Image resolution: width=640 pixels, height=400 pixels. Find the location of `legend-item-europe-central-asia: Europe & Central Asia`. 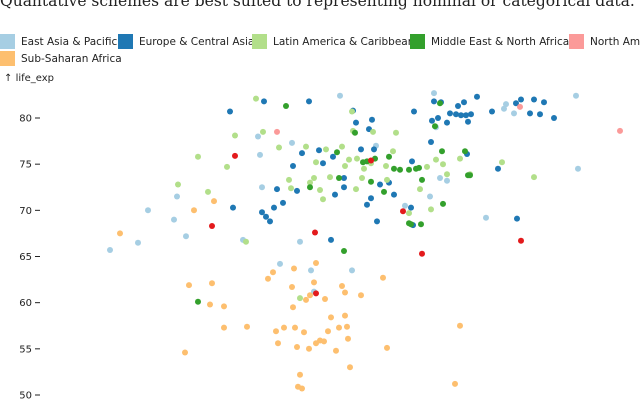

legend-item-europe-central-asia: Europe & Central Asia is located at coordinates (186, 41).